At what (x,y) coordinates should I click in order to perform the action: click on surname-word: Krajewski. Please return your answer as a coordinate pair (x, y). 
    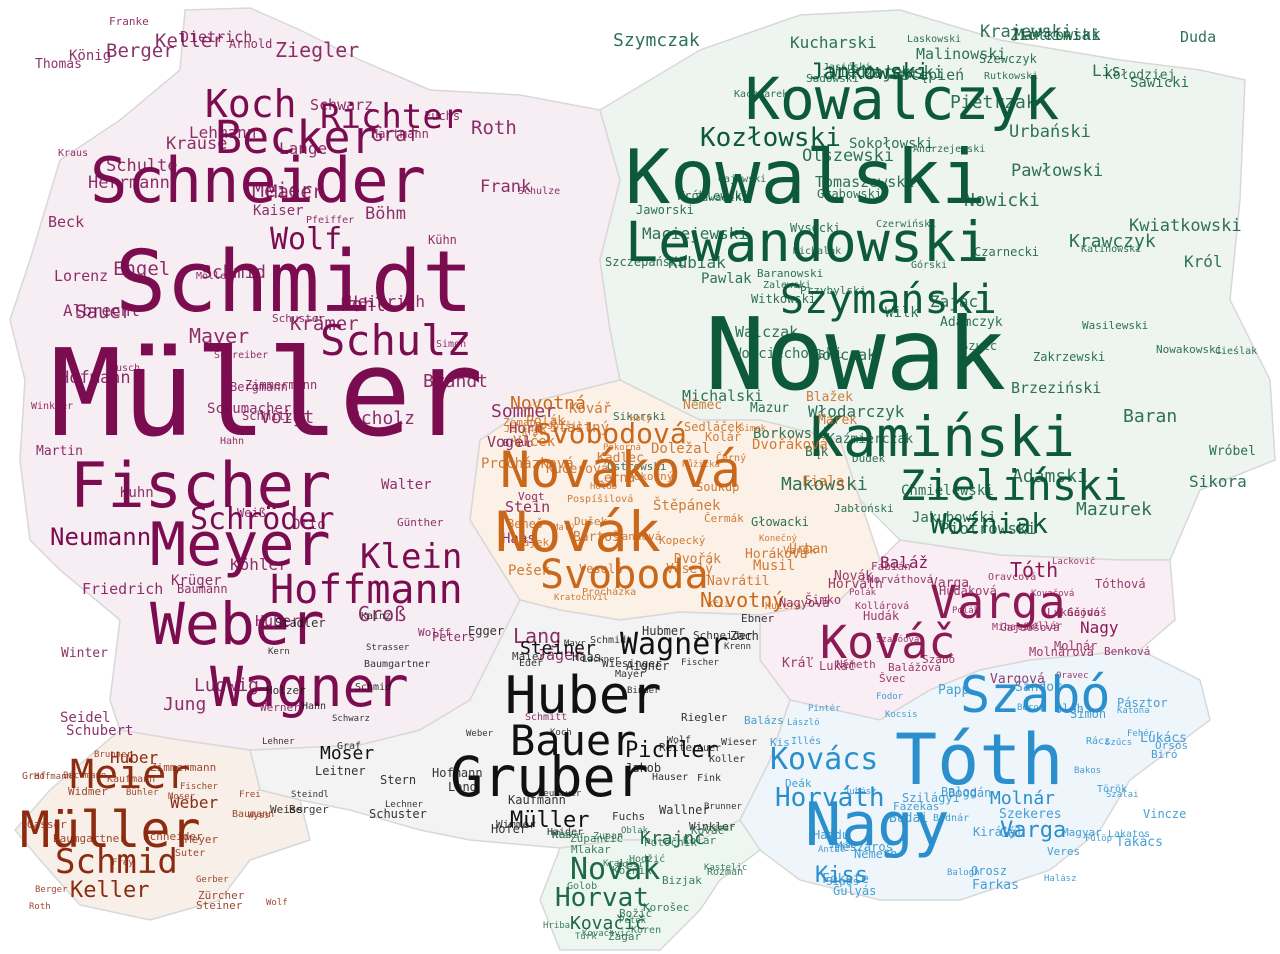
    Looking at the image, I should click on (1026, 32).